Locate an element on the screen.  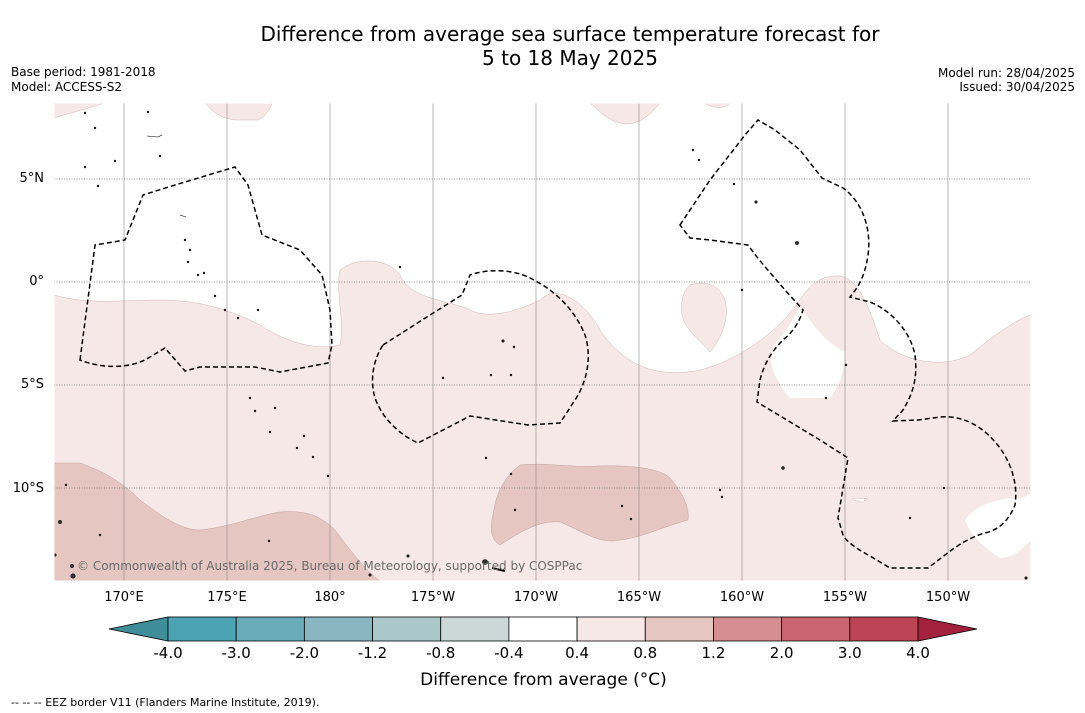
lon-label-165w: 165°W is located at coordinates (639, 597).